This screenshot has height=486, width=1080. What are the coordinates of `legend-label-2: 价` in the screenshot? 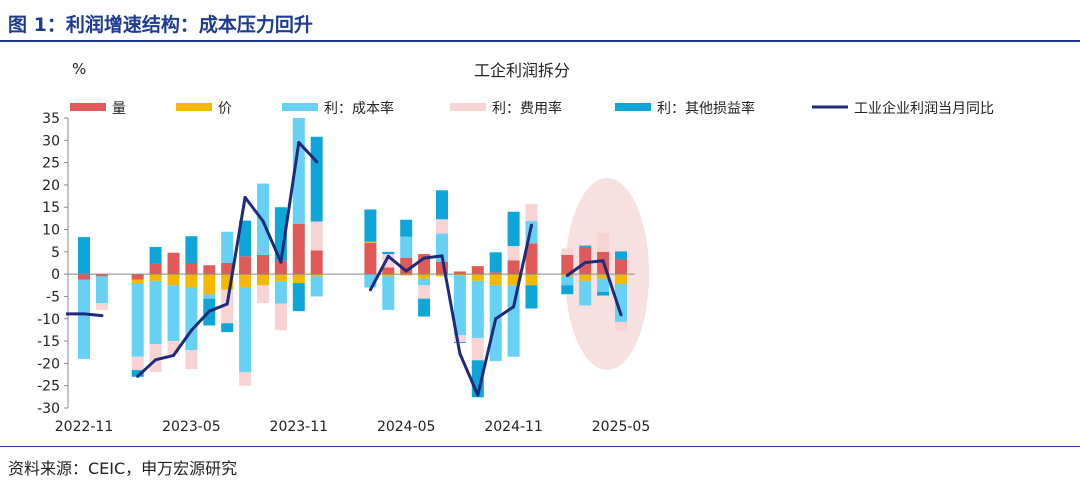 It's located at (225, 109).